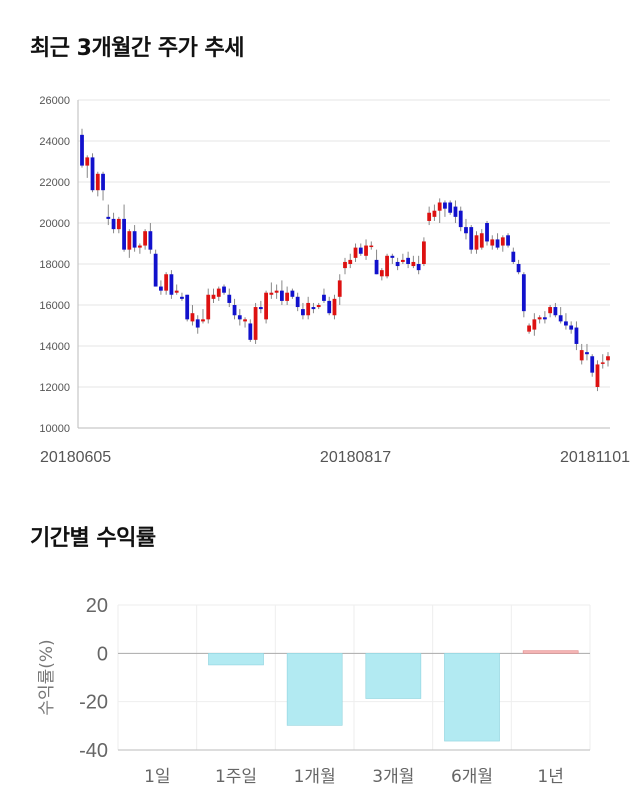  Describe the element at coordinates (54, 306) in the screenshot. I see `y-tick-label: 16000` at that location.